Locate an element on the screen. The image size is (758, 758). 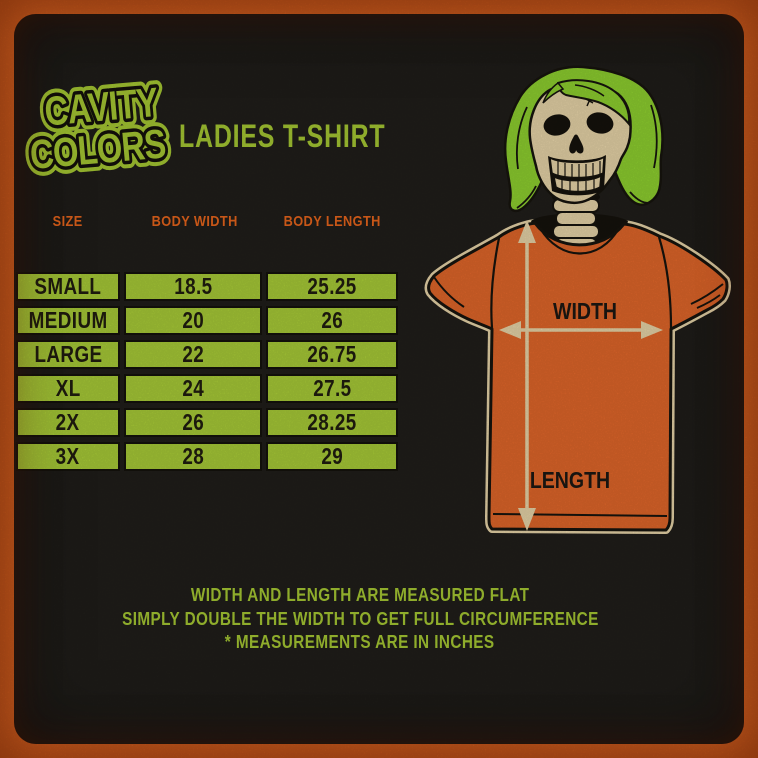
body-length-cell: 26.75 is located at coordinates (332, 354).